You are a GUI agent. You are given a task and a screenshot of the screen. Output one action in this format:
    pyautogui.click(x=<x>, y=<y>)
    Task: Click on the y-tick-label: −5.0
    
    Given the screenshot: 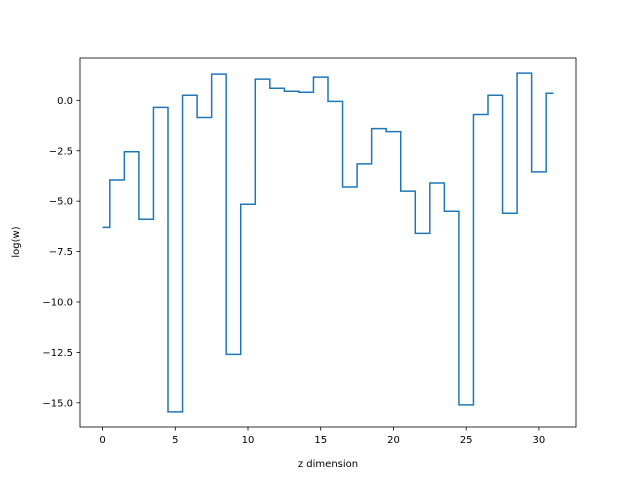 What is the action you would take?
    pyautogui.click(x=61, y=202)
    